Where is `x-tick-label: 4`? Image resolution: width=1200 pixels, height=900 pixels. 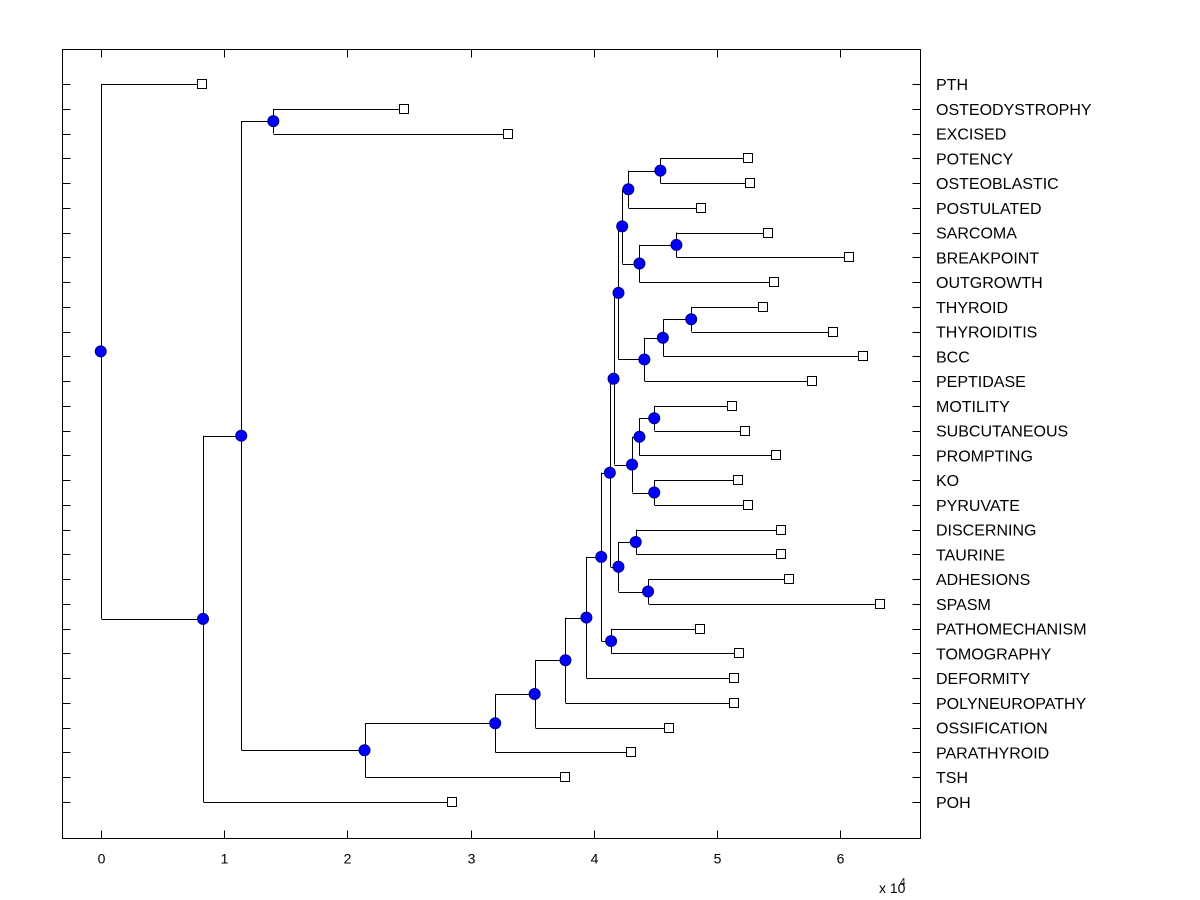 x-tick-label: 4 is located at coordinates (595, 859).